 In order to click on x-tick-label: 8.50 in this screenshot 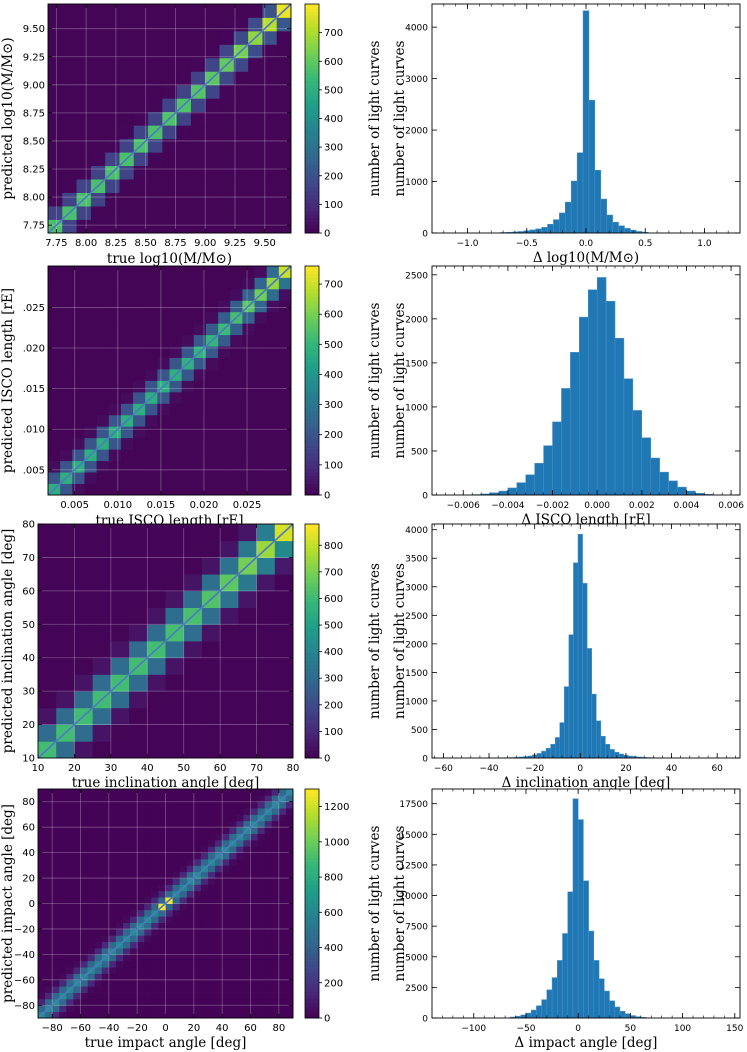, I will do `click(146, 243)`.